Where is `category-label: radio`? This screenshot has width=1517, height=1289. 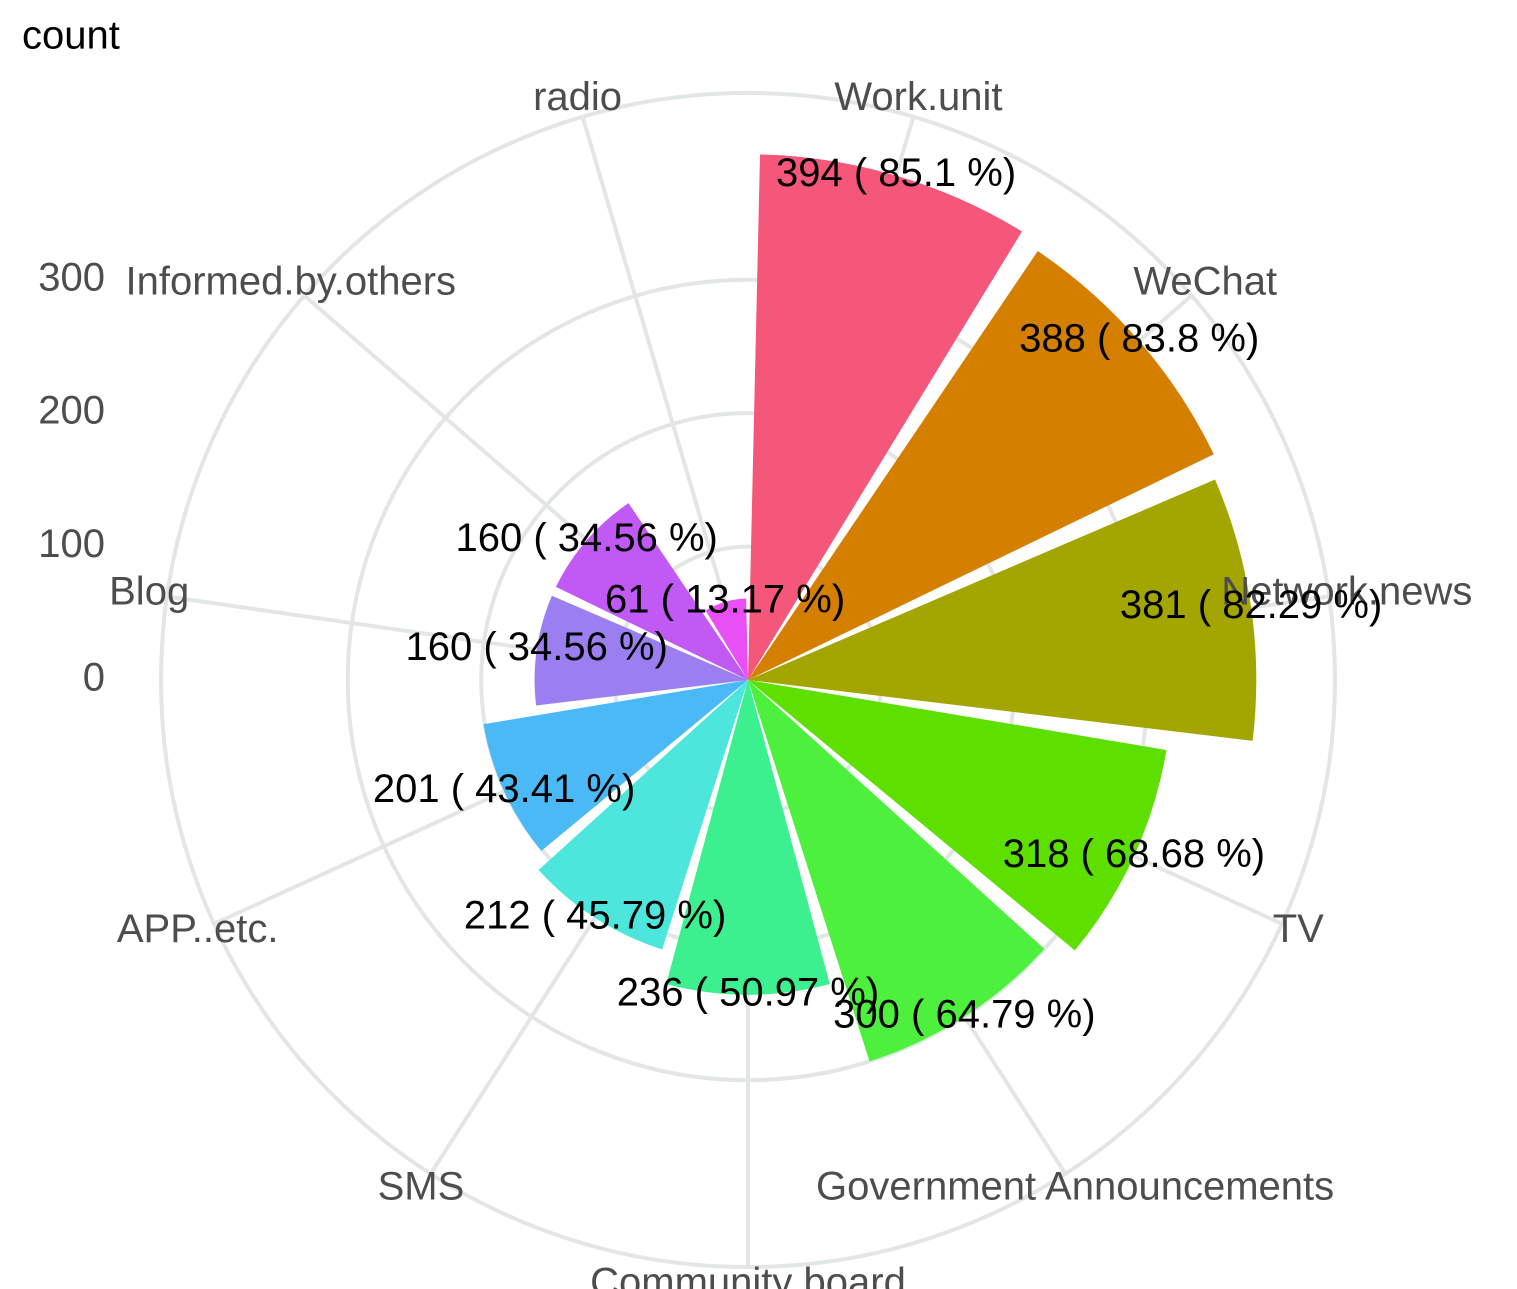 category-label: radio is located at coordinates (577, 97).